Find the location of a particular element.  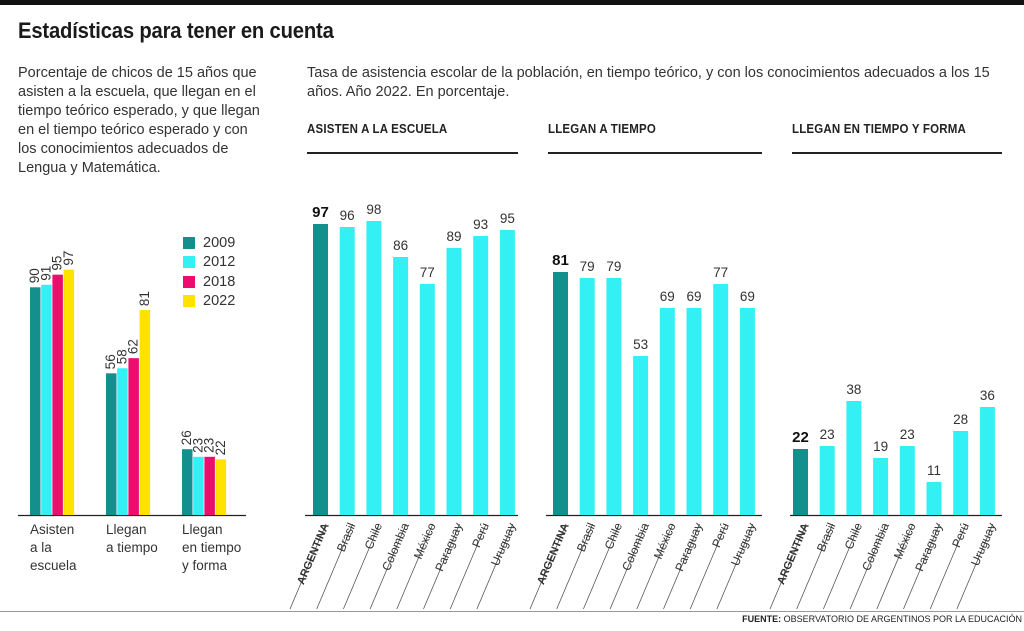

bar-asisten-a-la-escuela-colombia is located at coordinates (401, 386).